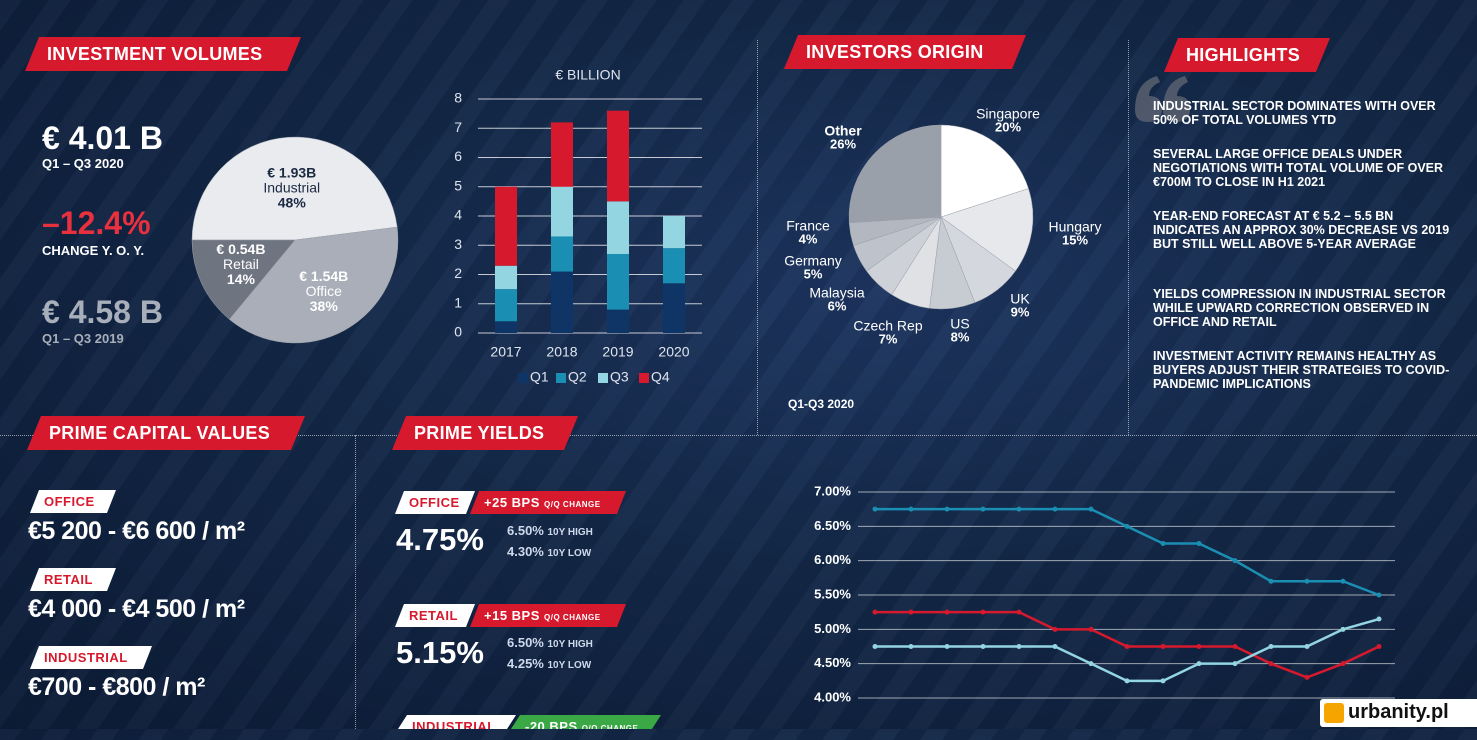  I want to click on y-tick-label: 3, so click(458, 244).